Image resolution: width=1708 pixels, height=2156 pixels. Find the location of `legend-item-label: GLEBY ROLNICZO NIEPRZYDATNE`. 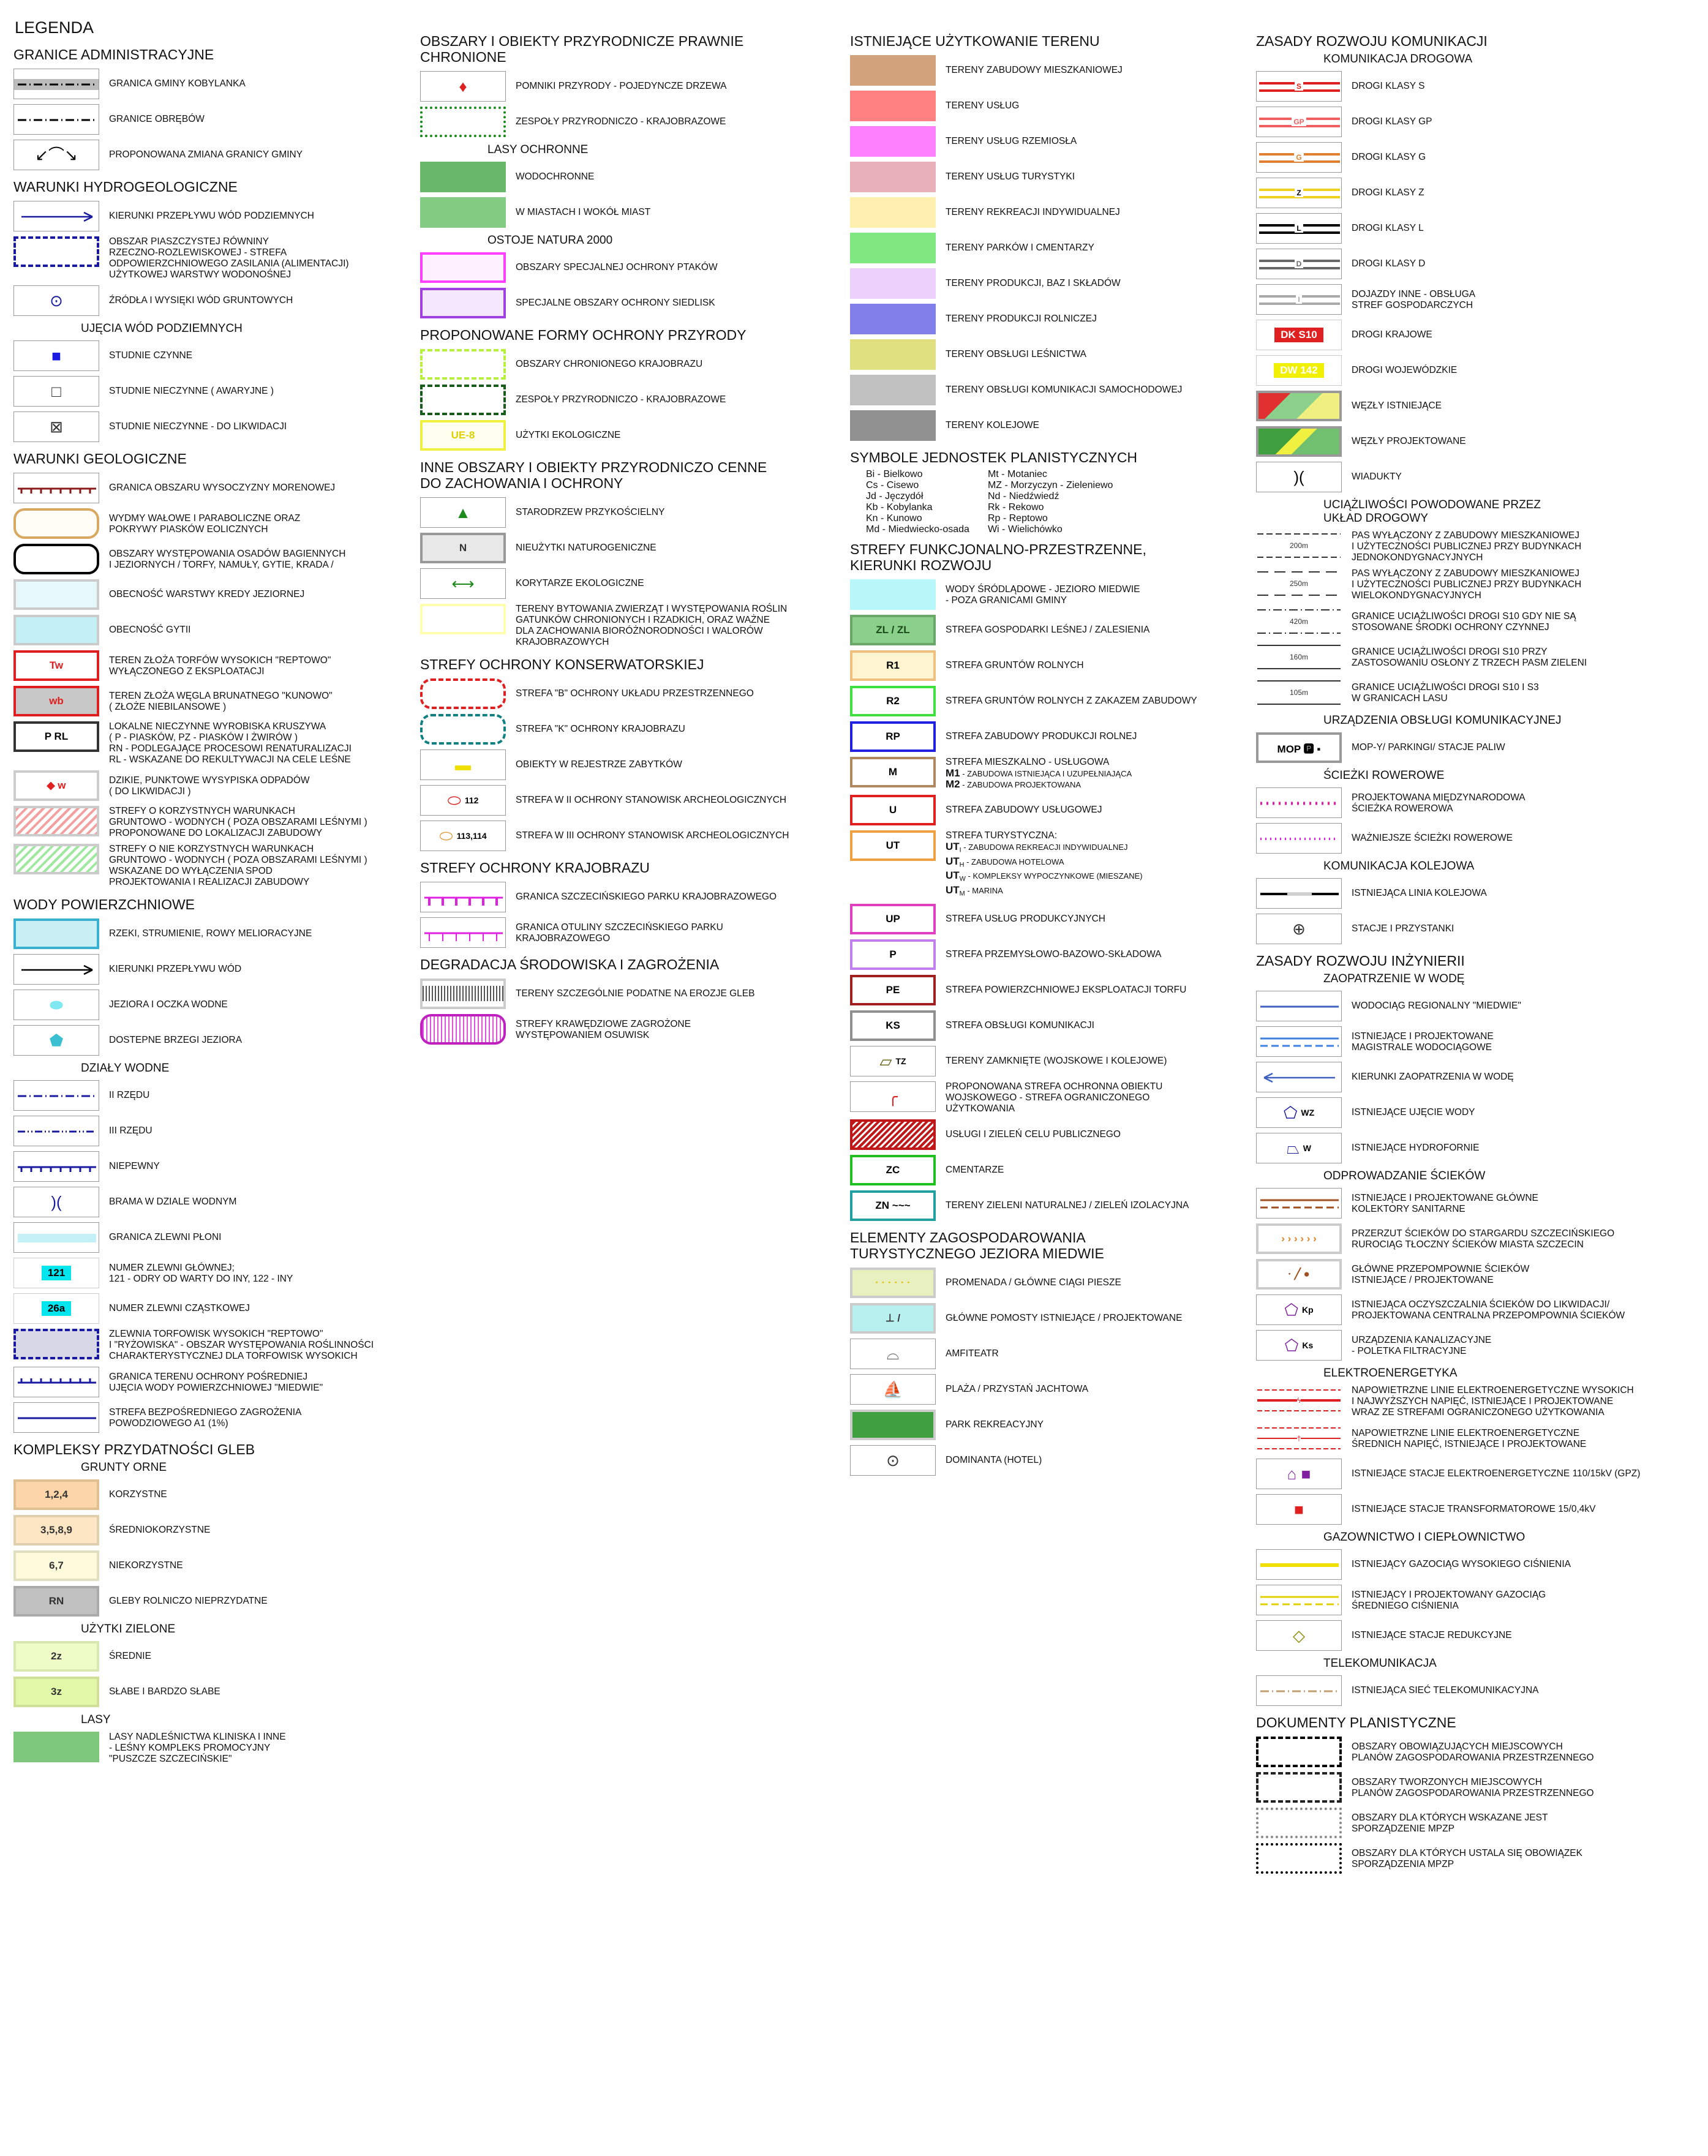

legend-item-label: GLEBY ROLNICZO NIEPRZYDATNE is located at coordinates (188, 1601).